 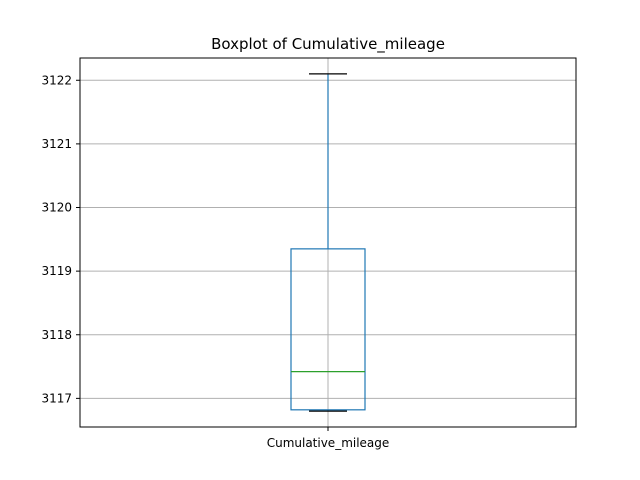 What do you see at coordinates (56, 208) in the screenshot?
I see `y-tick-label: 3120` at bounding box center [56, 208].